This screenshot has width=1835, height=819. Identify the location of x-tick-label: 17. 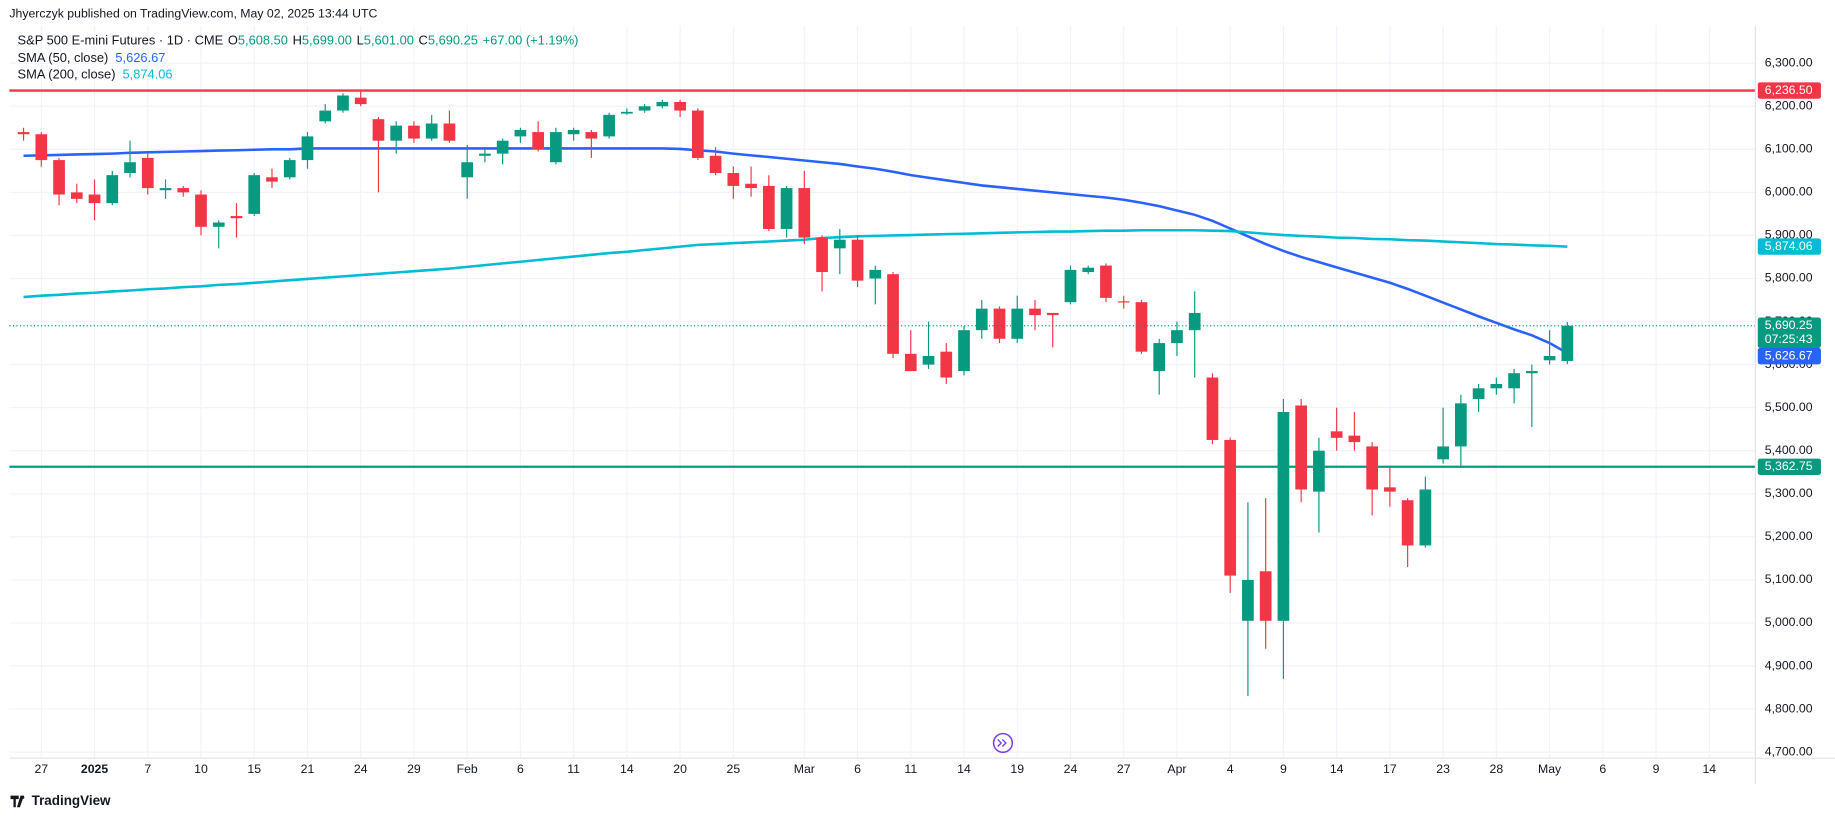
(1390, 769).